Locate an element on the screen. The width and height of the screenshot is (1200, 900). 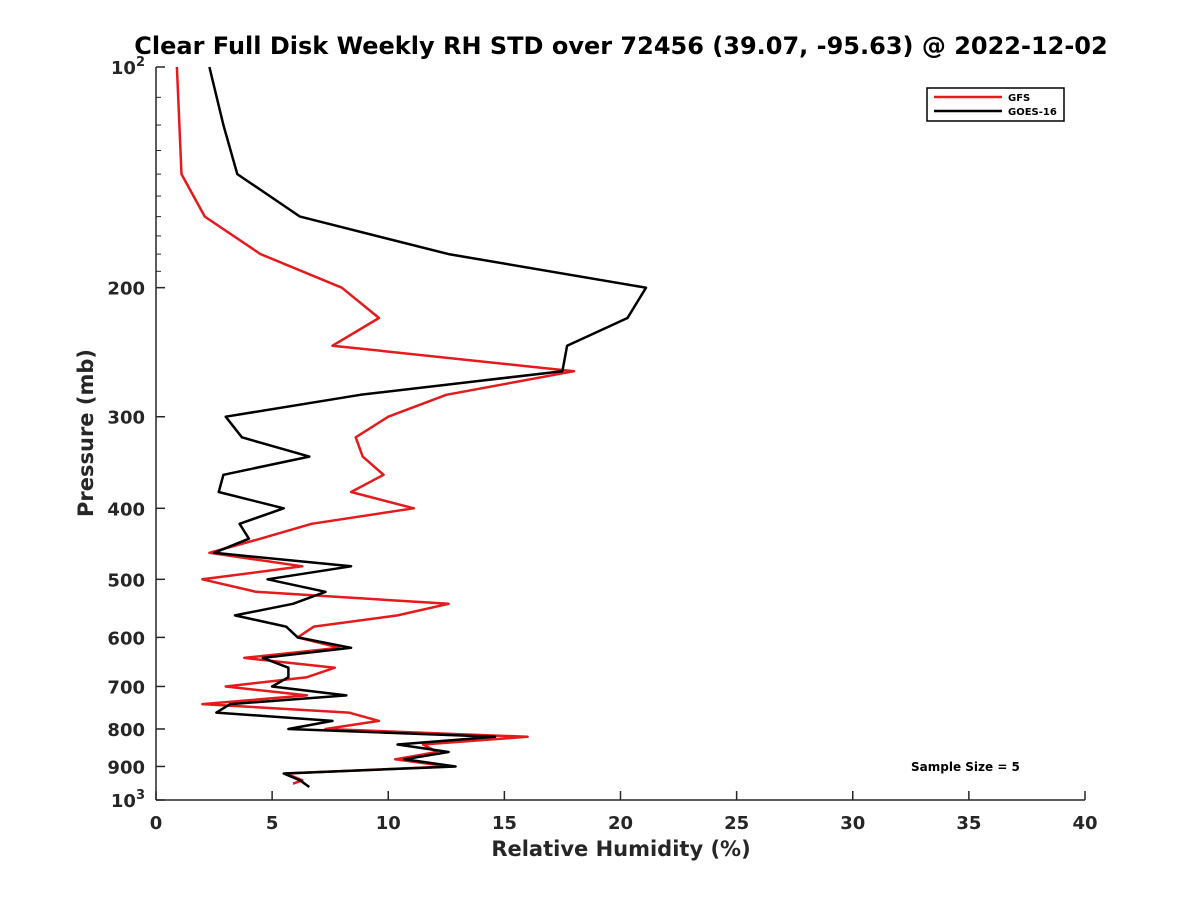
y-tick-label: 700 is located at coordinates (126, 687).